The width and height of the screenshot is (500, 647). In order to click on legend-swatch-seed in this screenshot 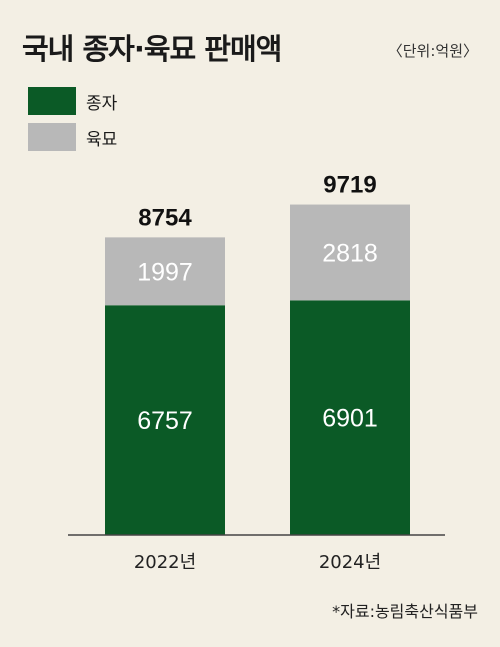, I will do `click(52, 101)`.